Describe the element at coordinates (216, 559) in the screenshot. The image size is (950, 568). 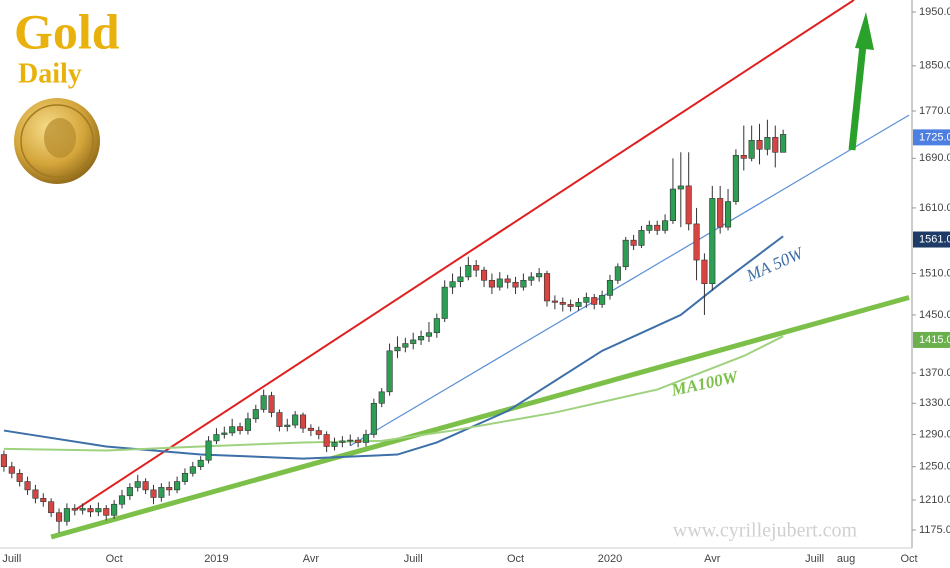
I see `x-tick-label: 2019` at that location.